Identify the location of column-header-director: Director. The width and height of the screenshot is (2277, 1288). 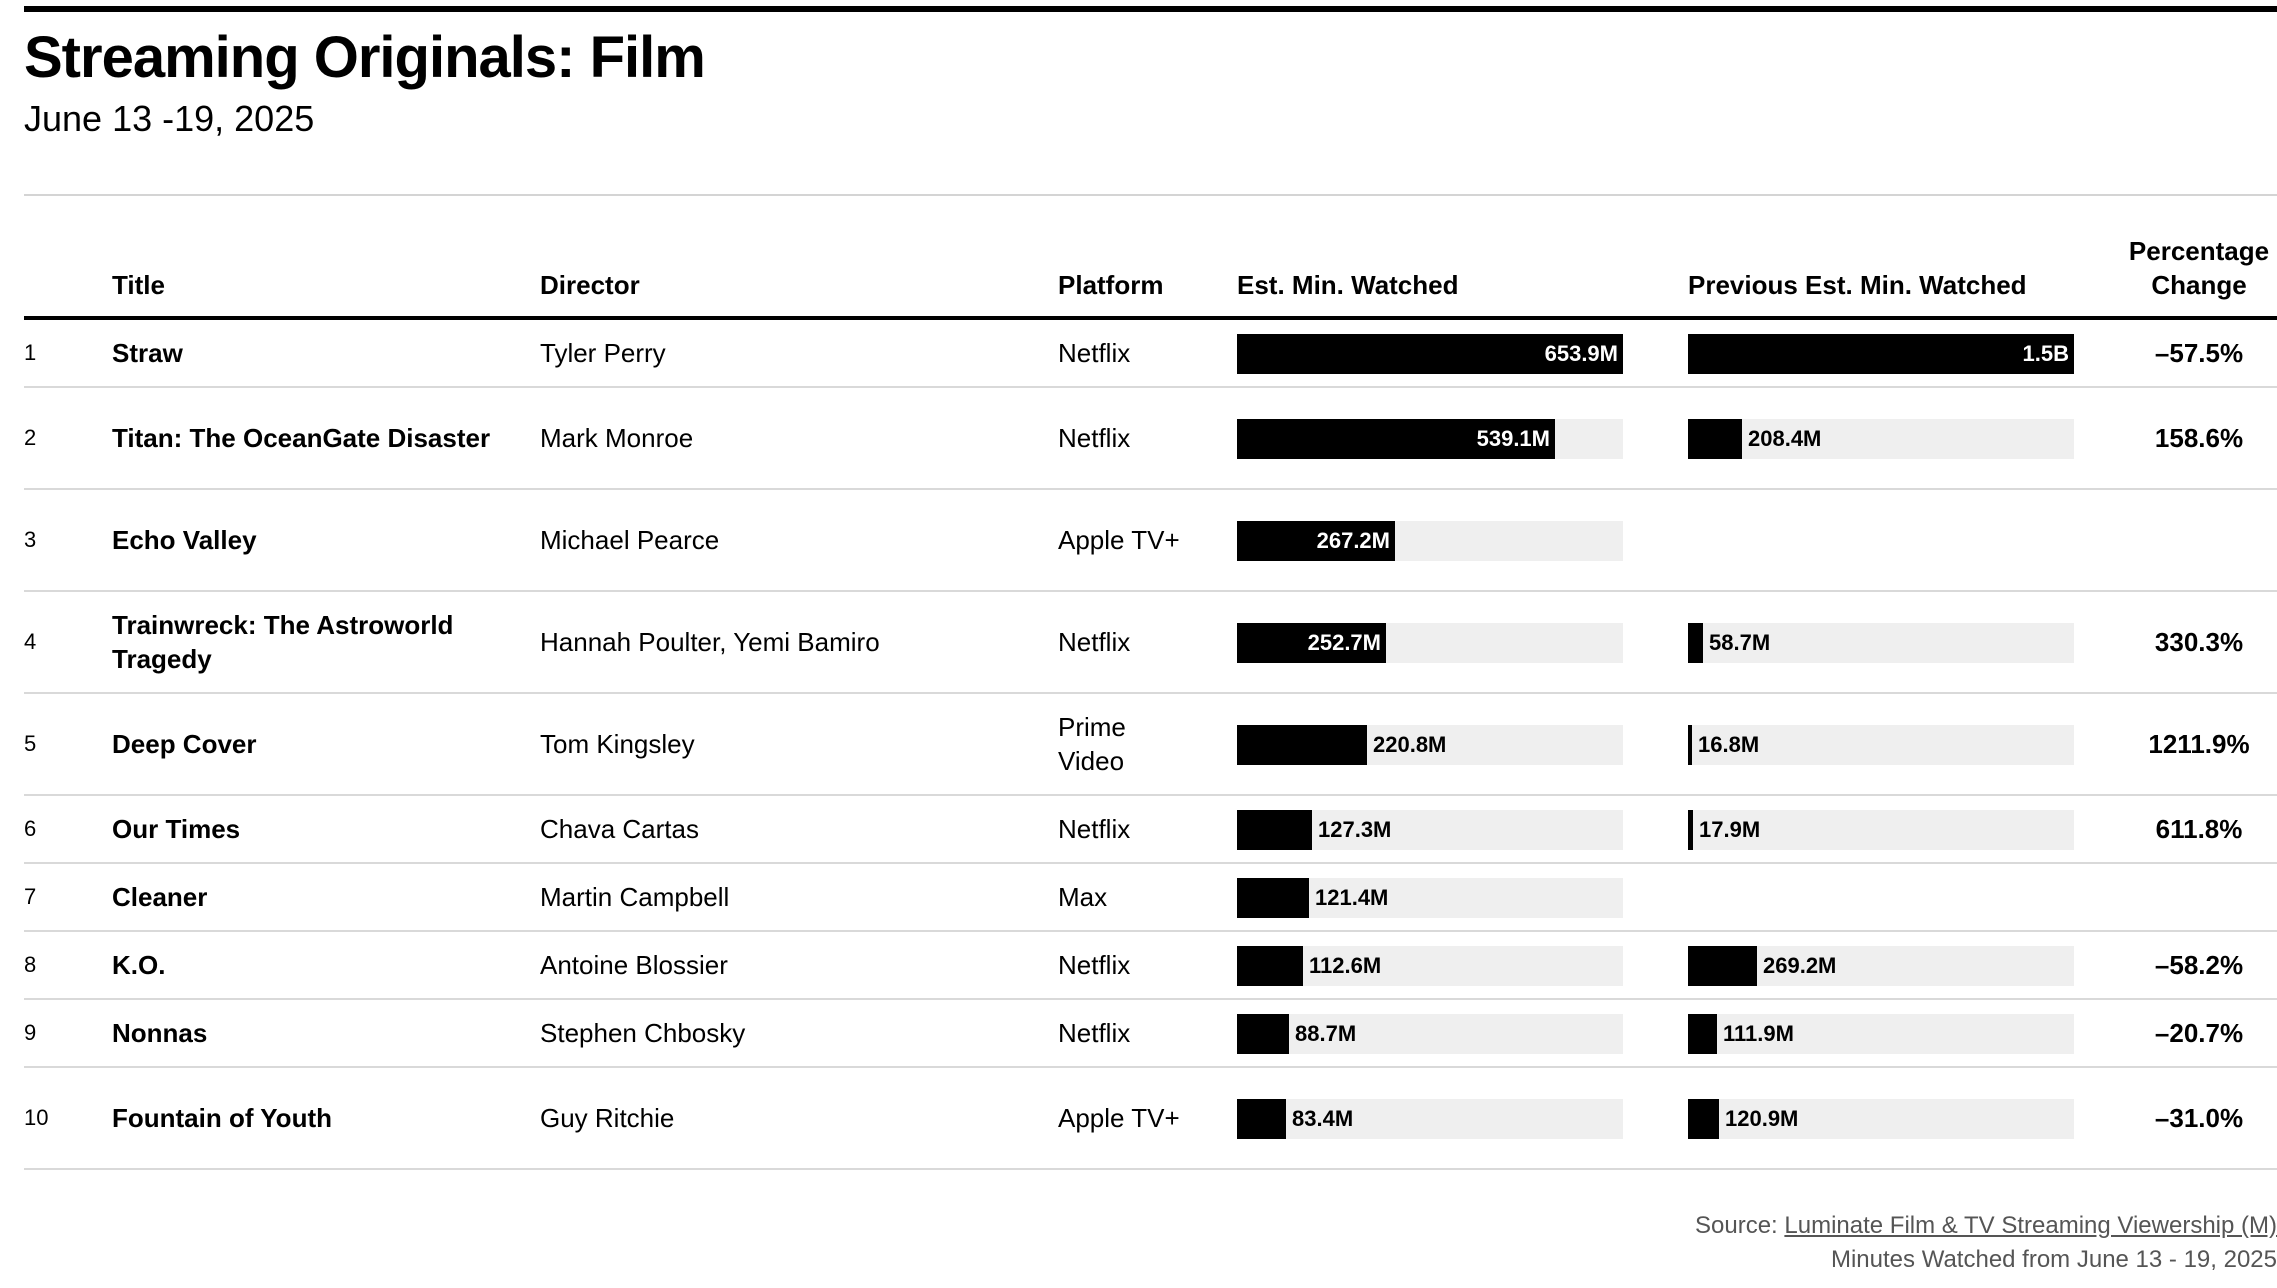
(590, 285).